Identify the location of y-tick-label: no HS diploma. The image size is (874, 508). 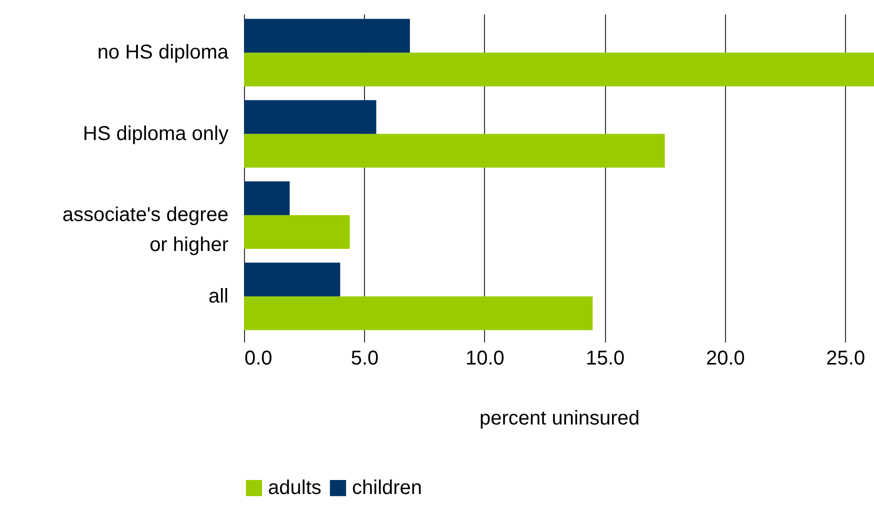
(163, 53).